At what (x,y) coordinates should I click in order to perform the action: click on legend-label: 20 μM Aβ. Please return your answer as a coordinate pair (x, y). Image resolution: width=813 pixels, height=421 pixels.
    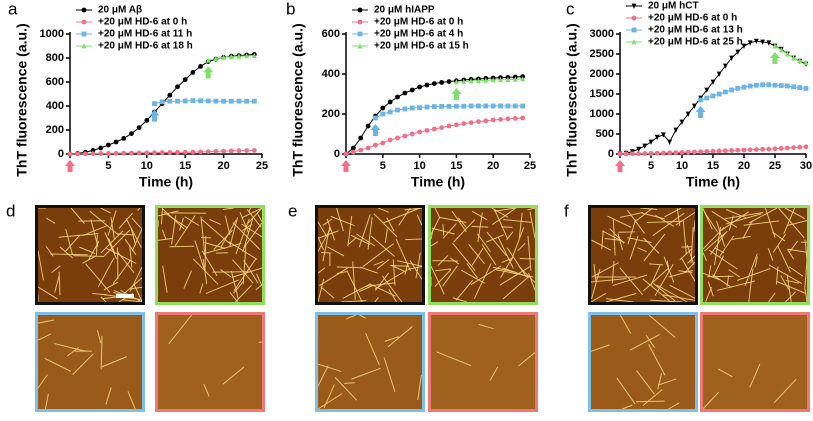
    Looking at the image, I should click on (120, 10).